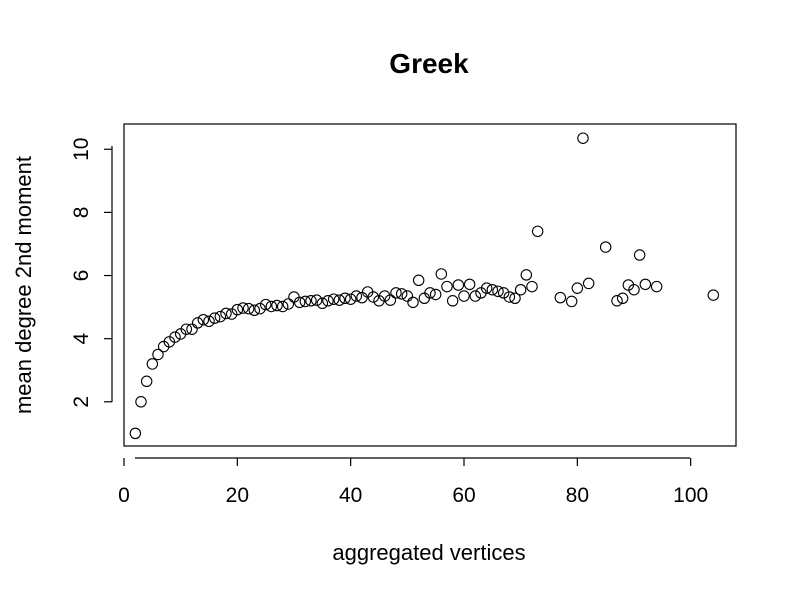  What do you see at coordinates (124, 495) in the screenshot?
I see `x-tick-label: 0` at bounding box center [124, 495].